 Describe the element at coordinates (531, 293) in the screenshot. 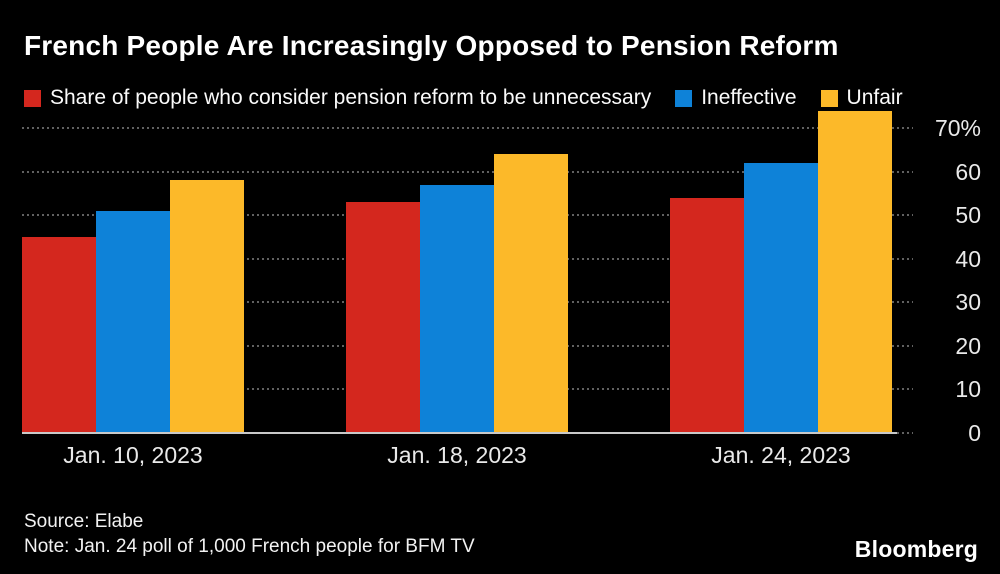

I see `bar-unfair-group2` at that location.